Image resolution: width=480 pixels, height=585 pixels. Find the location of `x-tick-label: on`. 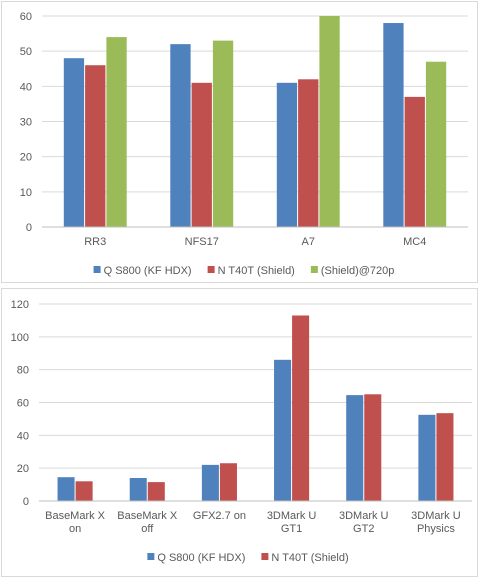

x-tick-label: on is located at coordinates (75, 529).